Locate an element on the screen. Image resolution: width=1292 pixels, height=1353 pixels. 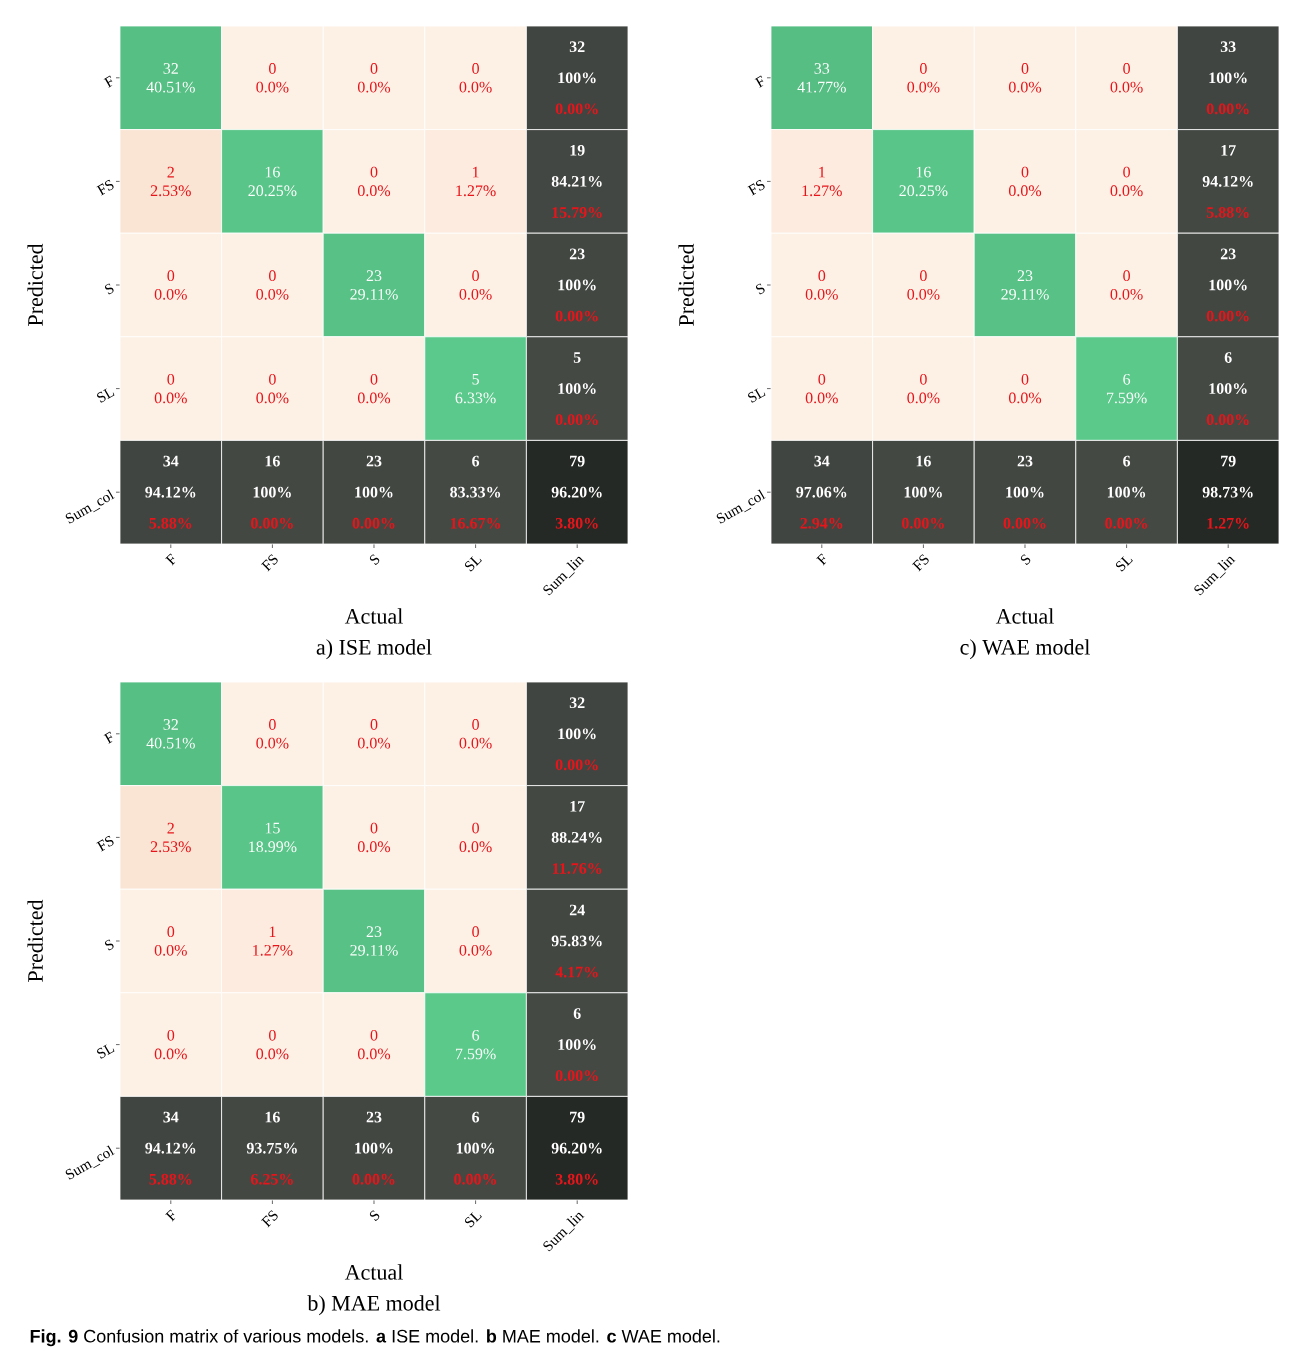
annotation: 4.17% is located at coordinates (576, 972).